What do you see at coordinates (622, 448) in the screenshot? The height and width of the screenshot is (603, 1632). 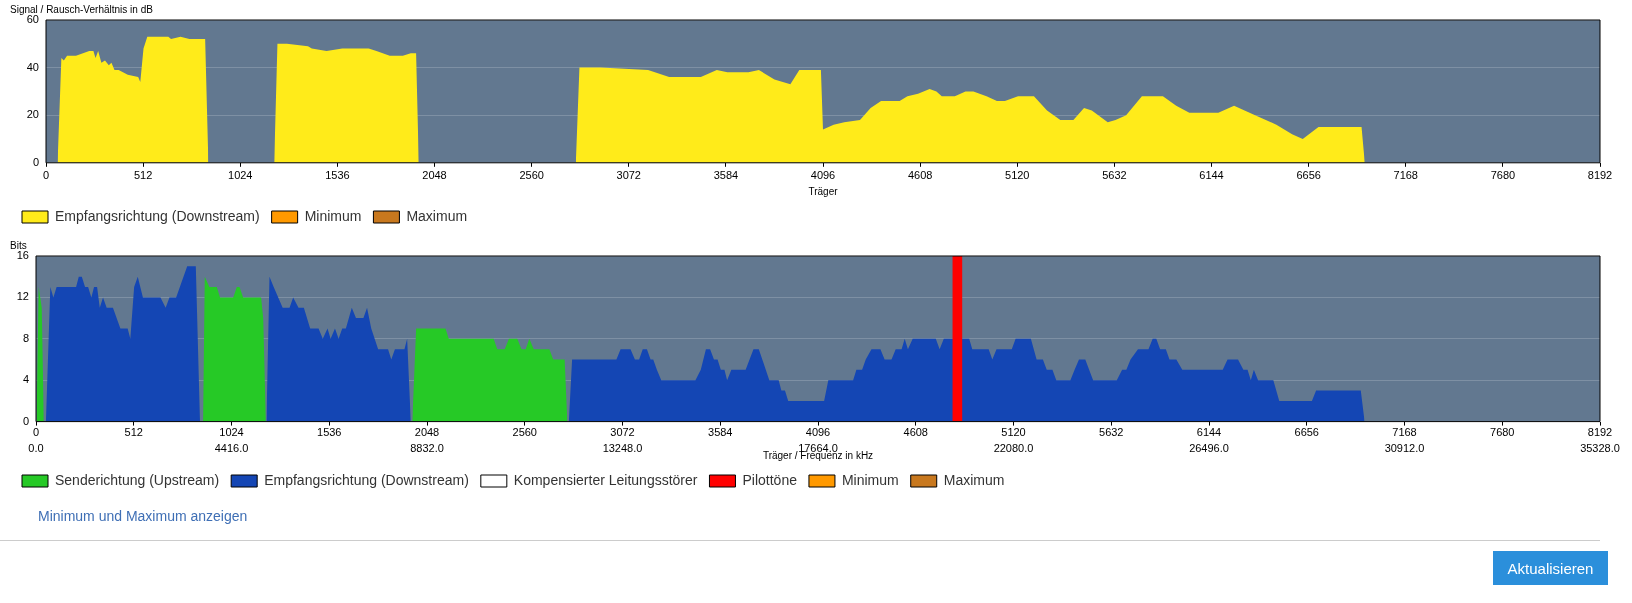 I see `x2-tick-label: 13248.0` at bounding box center [622, 448].